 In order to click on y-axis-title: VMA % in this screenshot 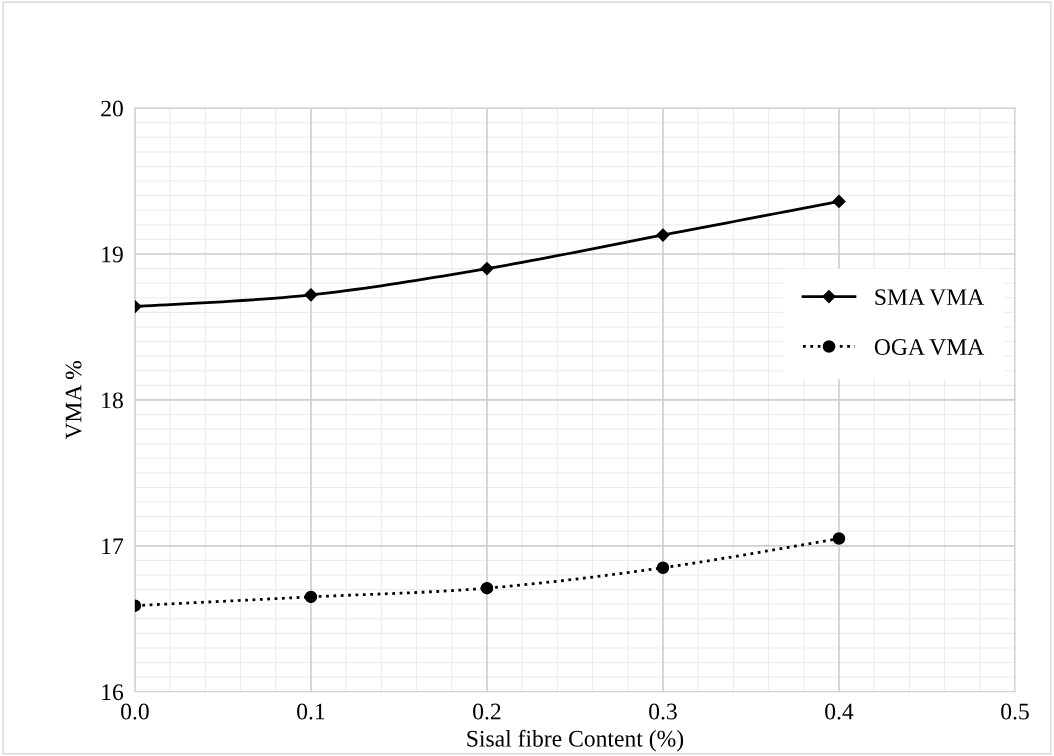, I will do `click(73, 400)`.